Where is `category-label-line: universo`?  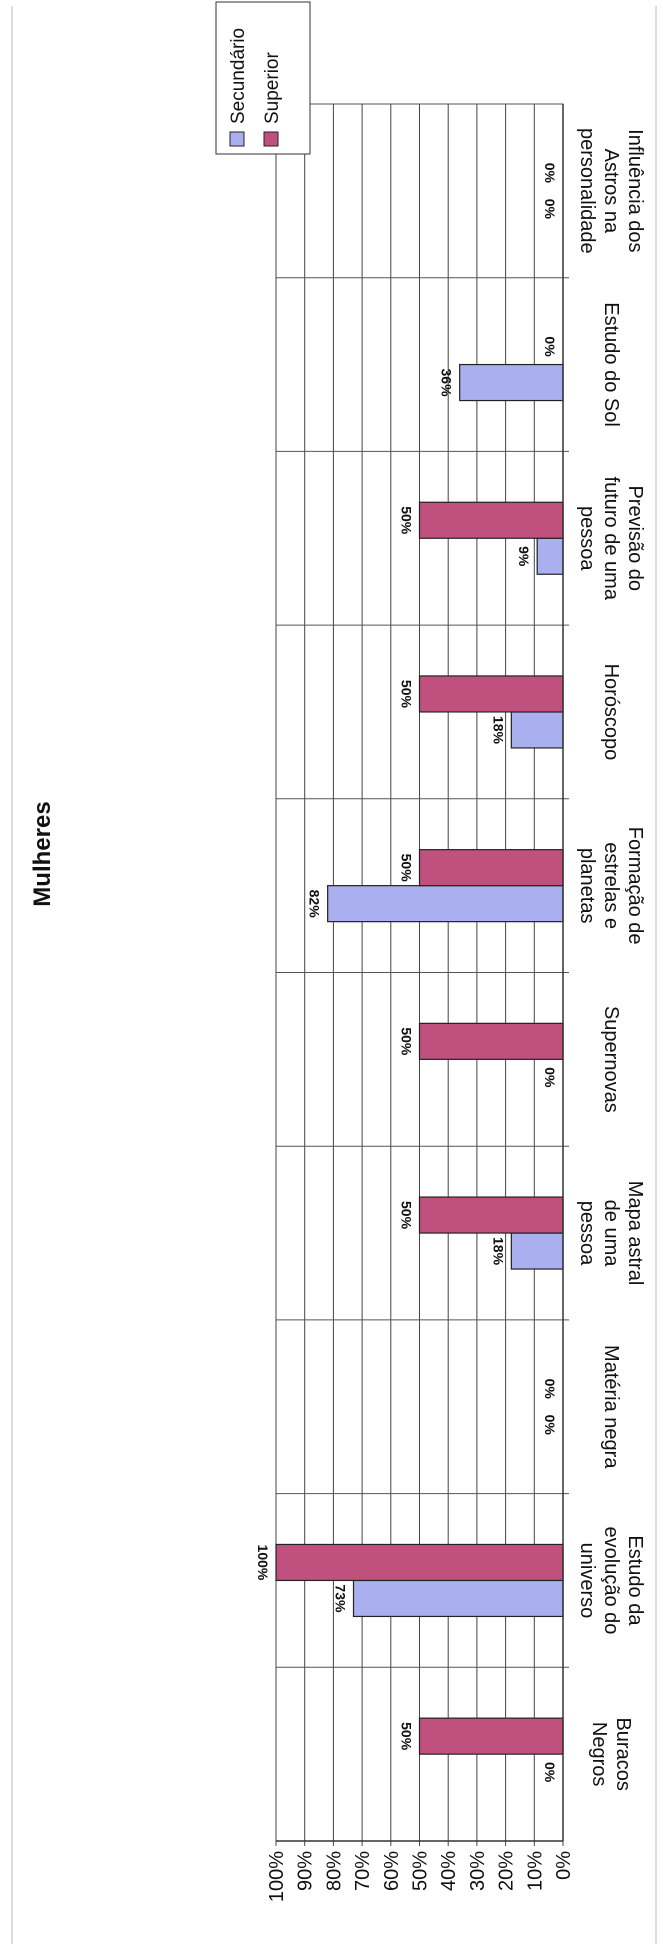
category-label-line: universo is located at coordinates (587, 1581).